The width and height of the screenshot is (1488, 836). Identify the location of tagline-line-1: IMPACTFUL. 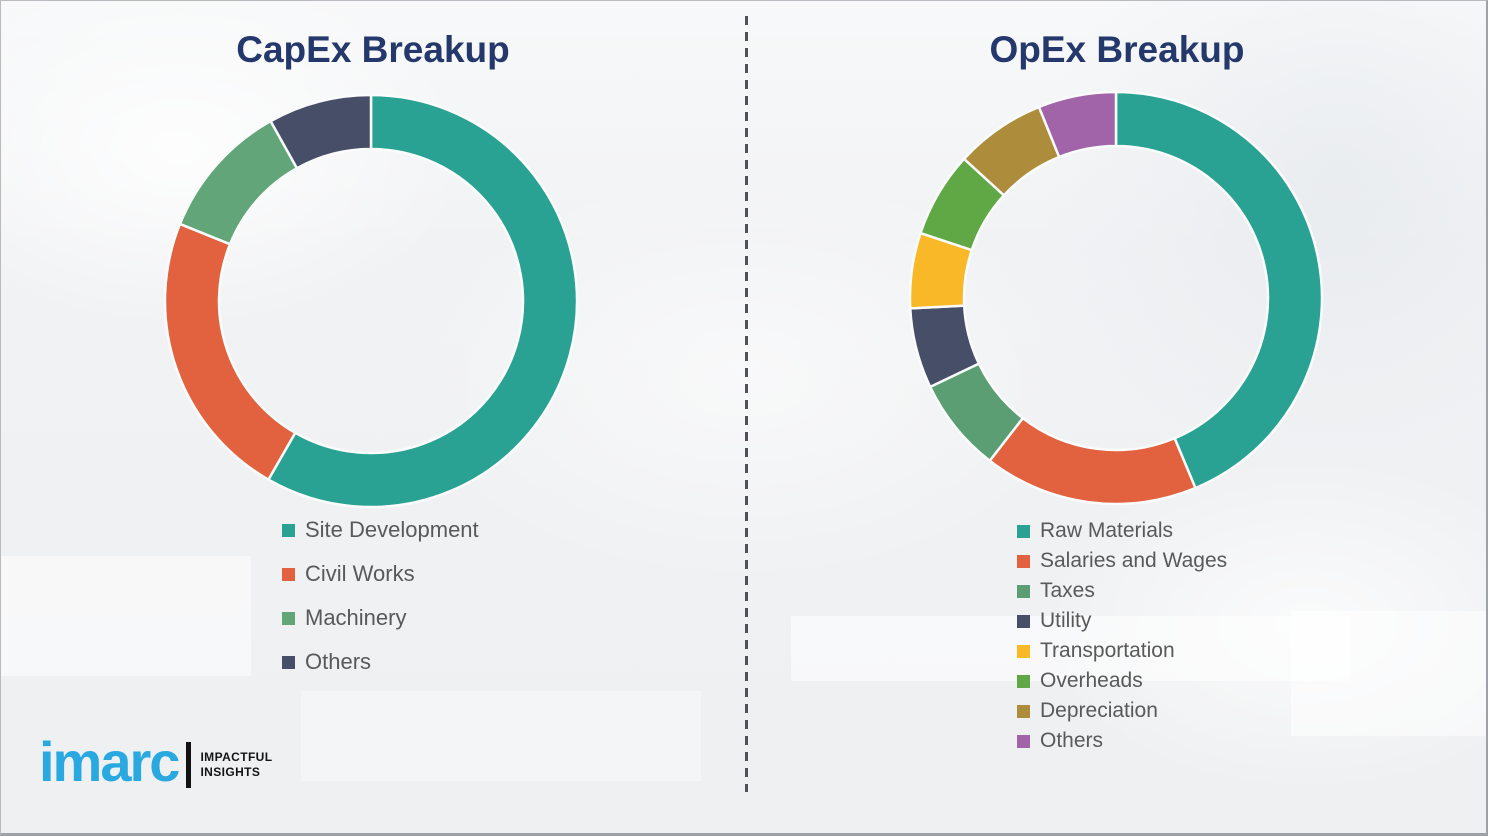
(236, 757).